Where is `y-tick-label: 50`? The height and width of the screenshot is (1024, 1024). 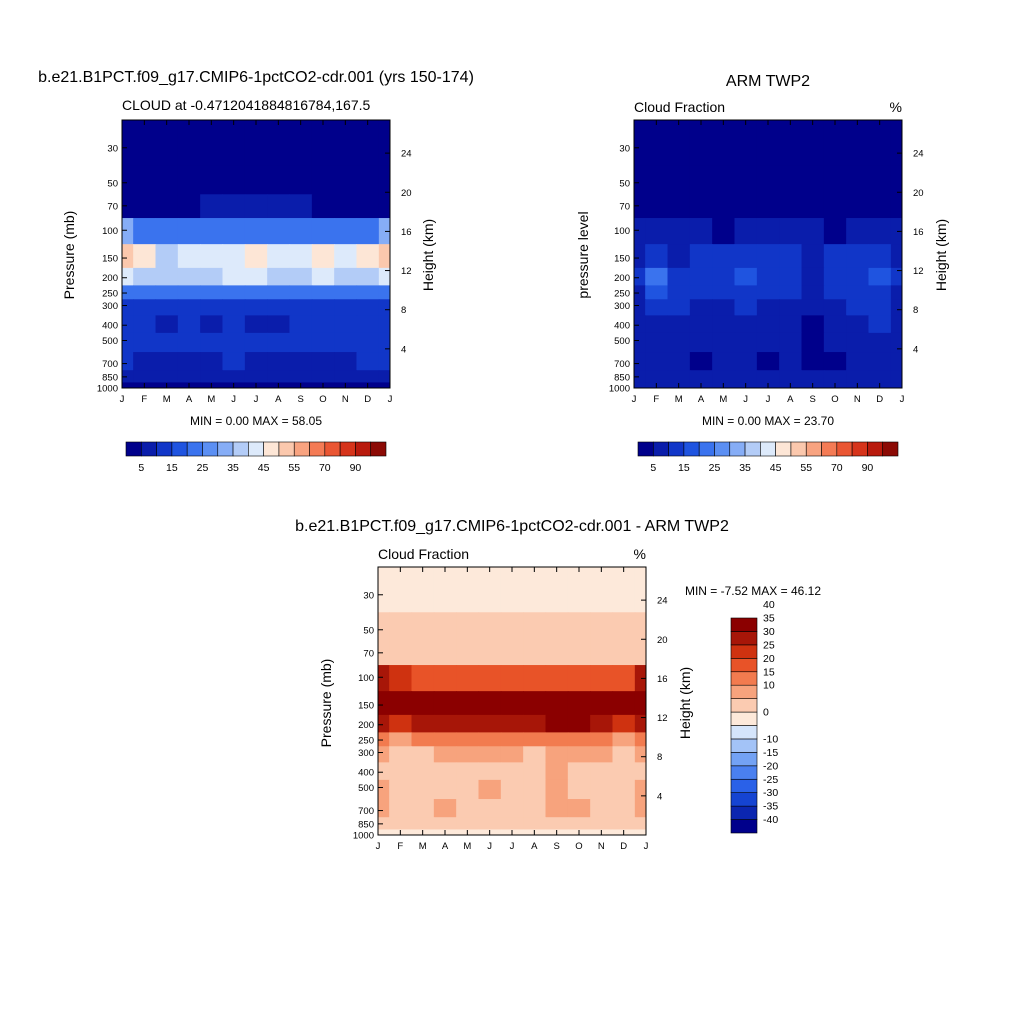 y-tick-label: 50 is located at coordinates (112, 183).